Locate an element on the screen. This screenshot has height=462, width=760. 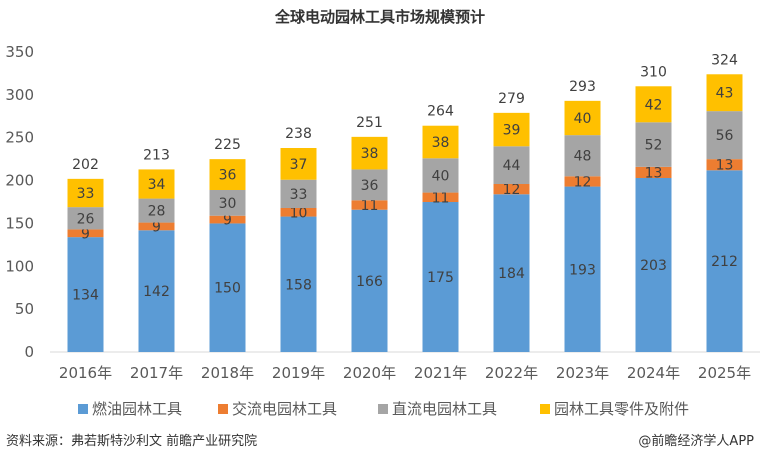
data-label: 203 is located at coordinates (653, 266).